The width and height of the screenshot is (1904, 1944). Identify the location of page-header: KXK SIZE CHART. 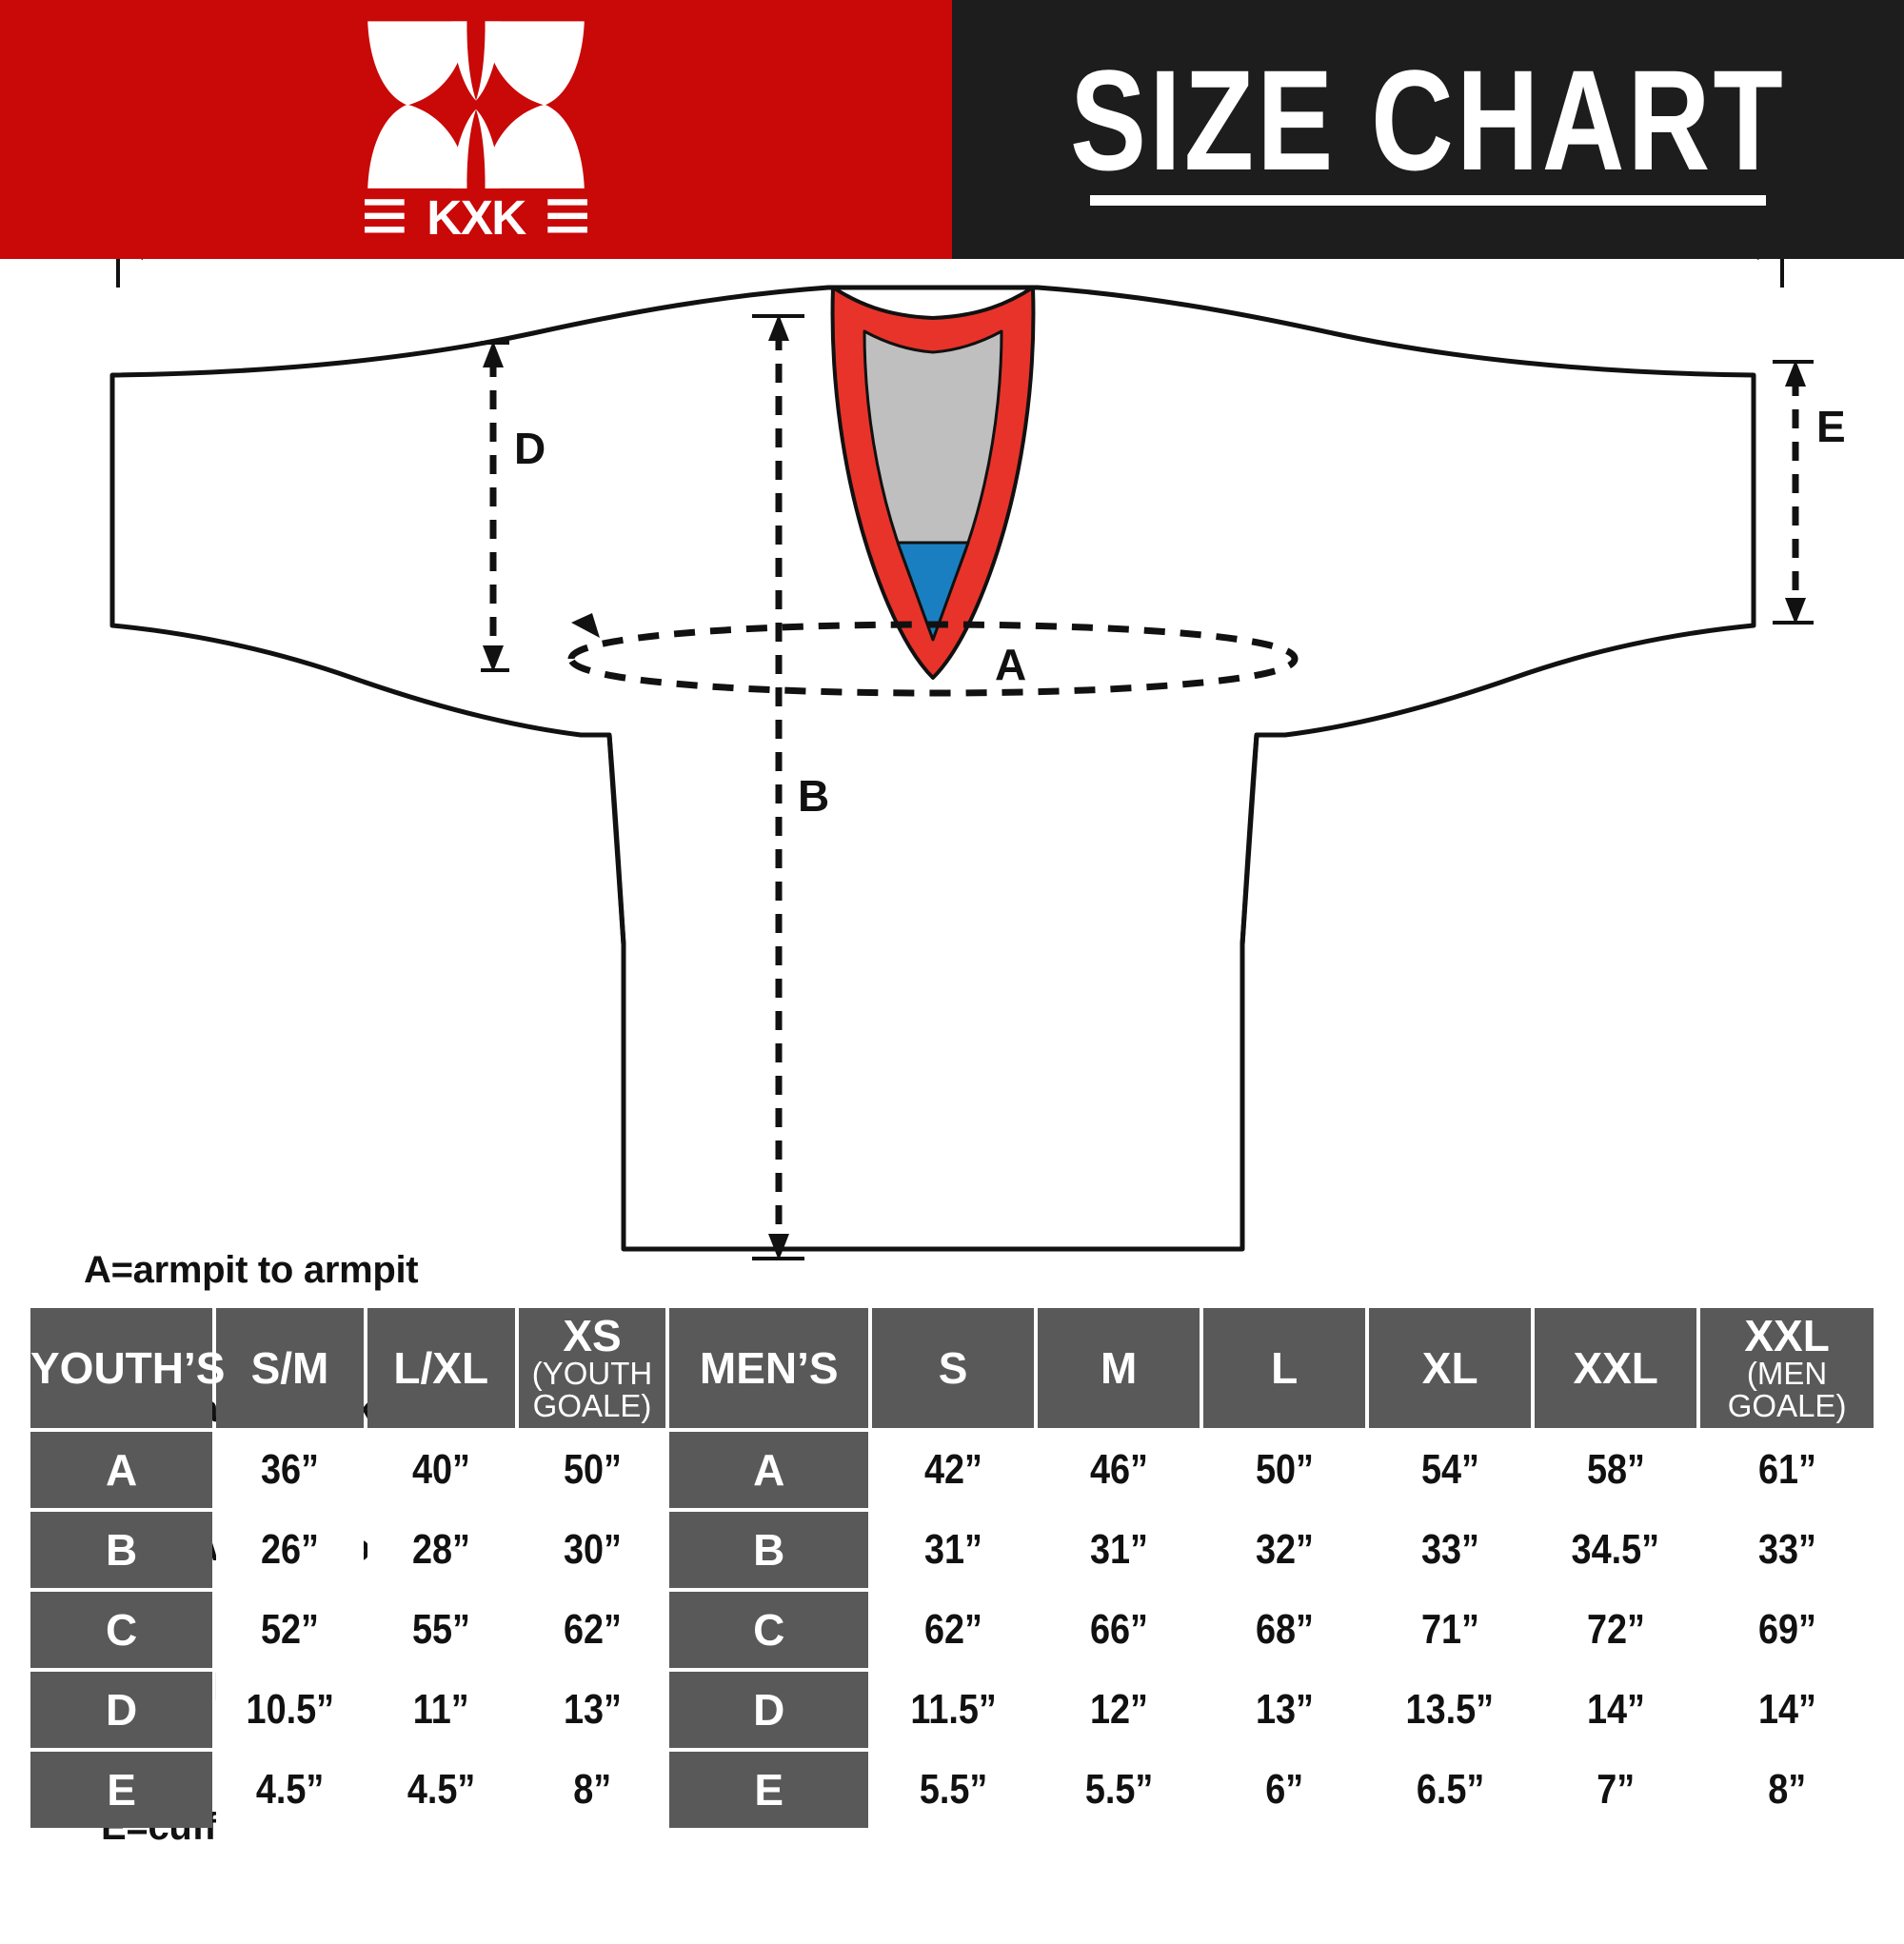
(952, 129).